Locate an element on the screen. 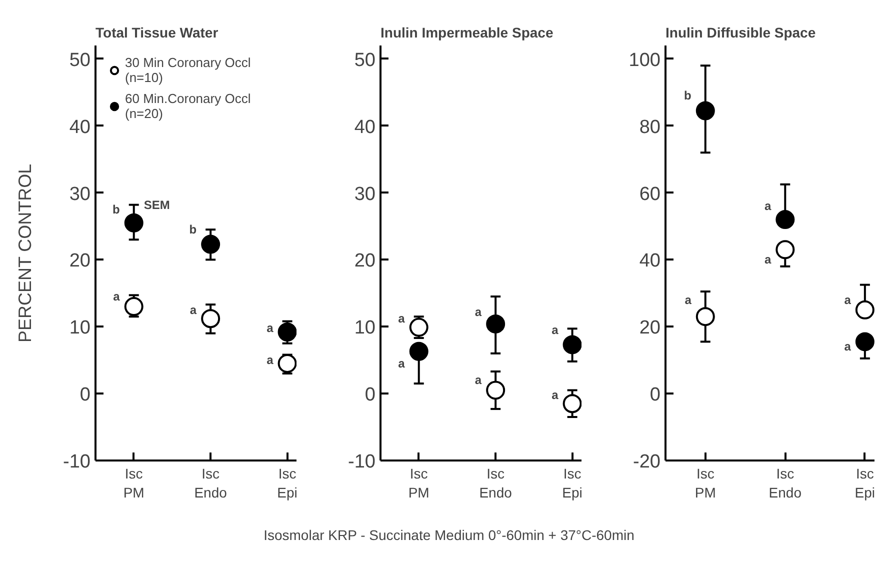  y-tick-label: 100 is located at coordinates (644, 60).